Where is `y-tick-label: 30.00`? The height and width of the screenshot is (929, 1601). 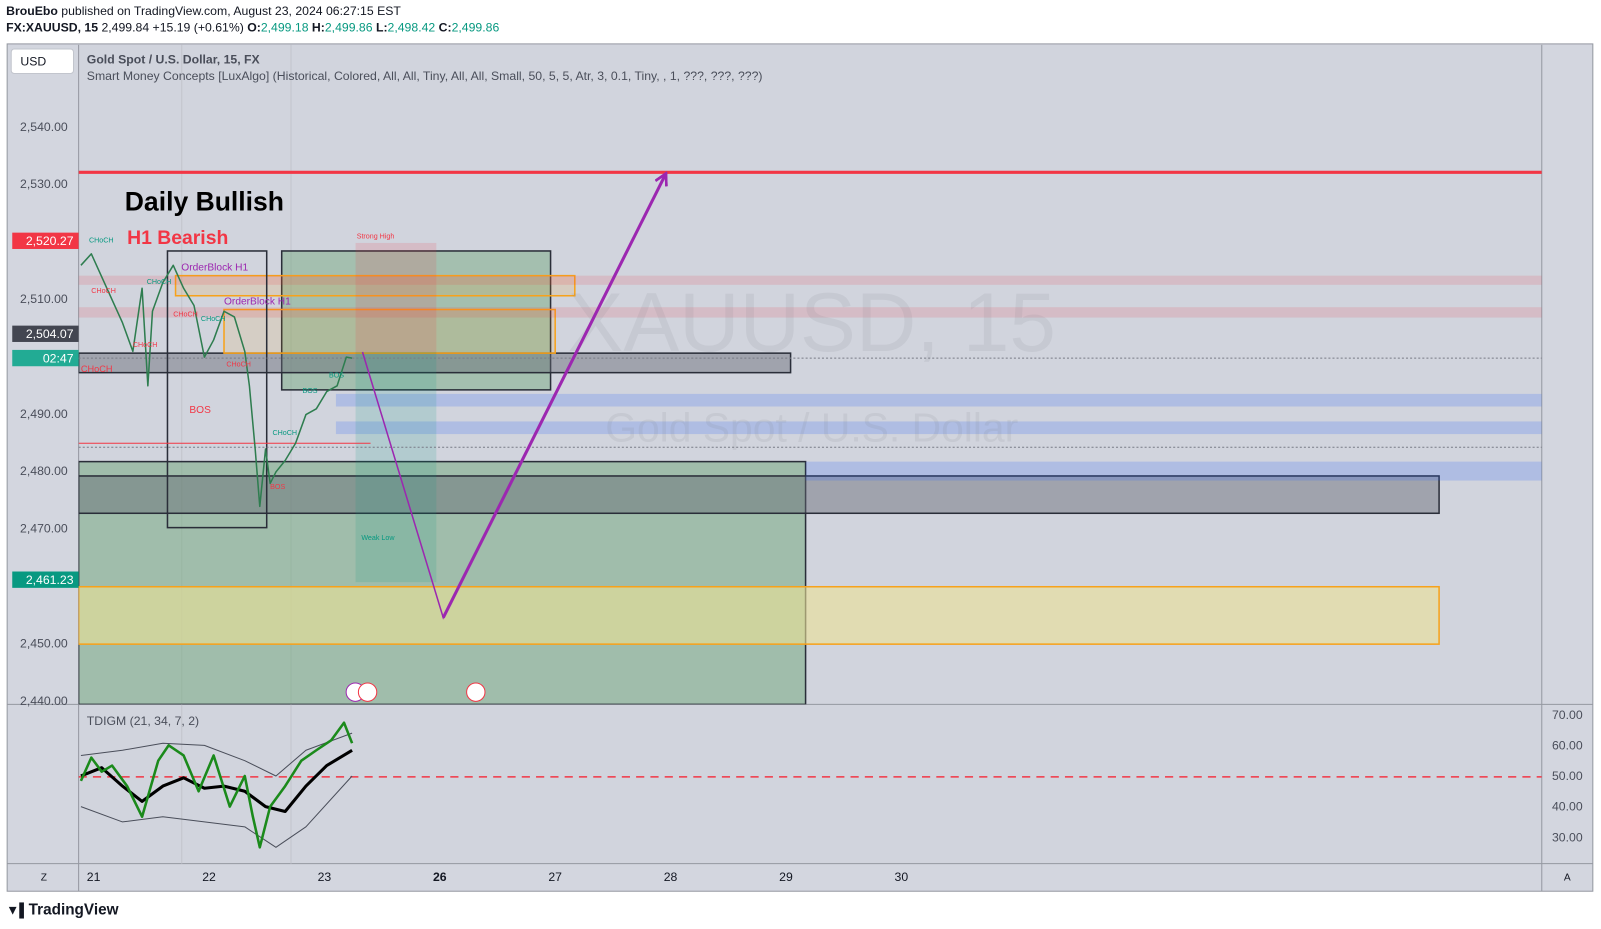
y-tick-label: 30.00 is located at coordinates (1567, 837).